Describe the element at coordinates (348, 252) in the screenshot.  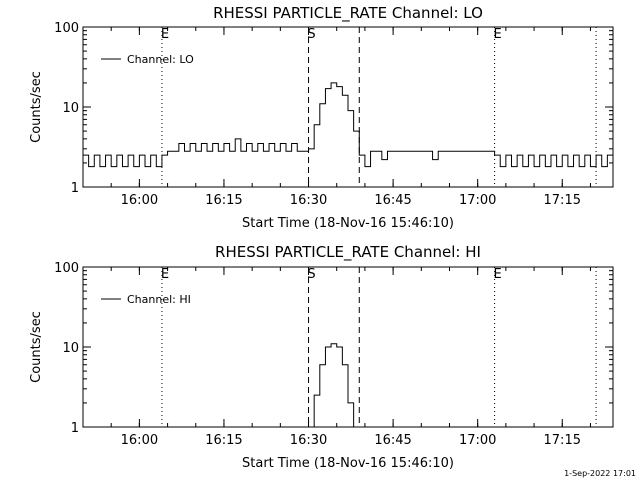
I see `chart-title: RHESSI PARTICLE_RATE Channel: HI` at that location.